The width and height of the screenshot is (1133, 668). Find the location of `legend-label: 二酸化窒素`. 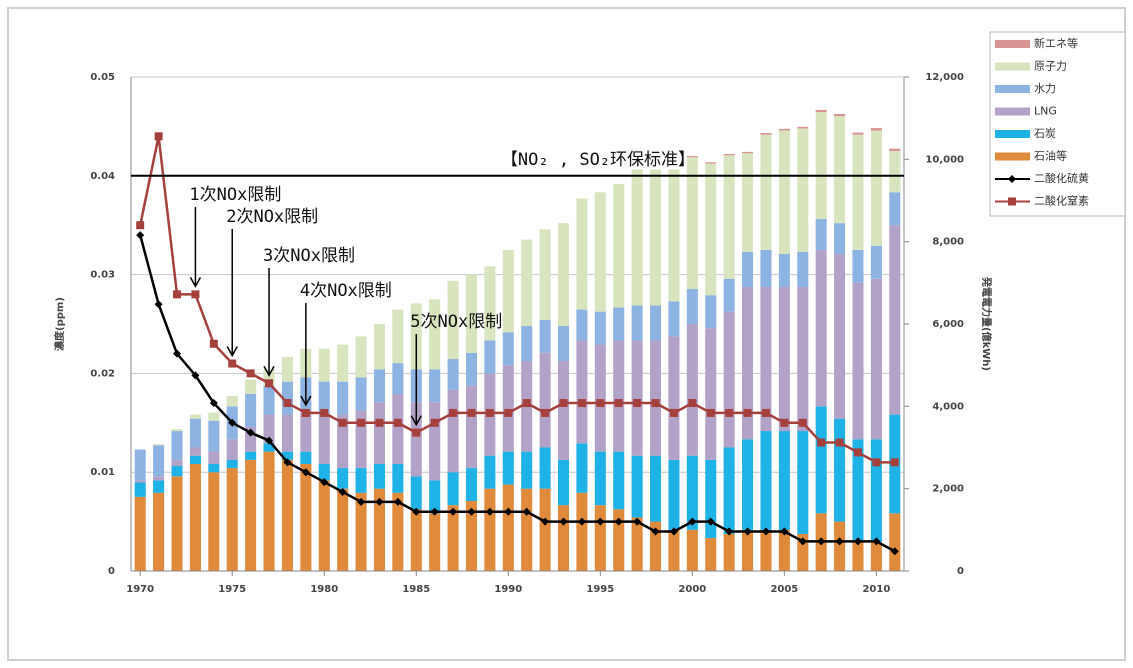

legend-label: 二酸化窒素 is located at coordinates (1061, 201).